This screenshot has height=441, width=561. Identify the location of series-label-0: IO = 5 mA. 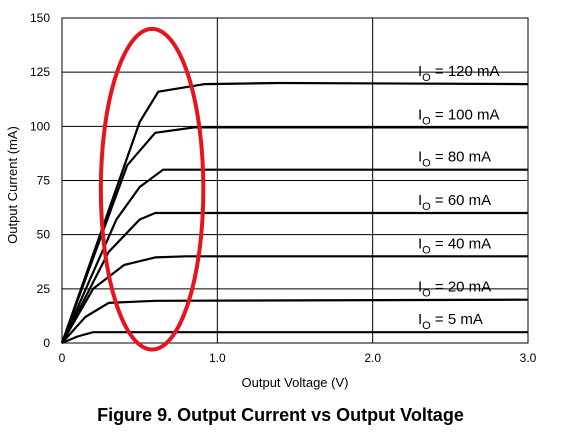
(450, 321).